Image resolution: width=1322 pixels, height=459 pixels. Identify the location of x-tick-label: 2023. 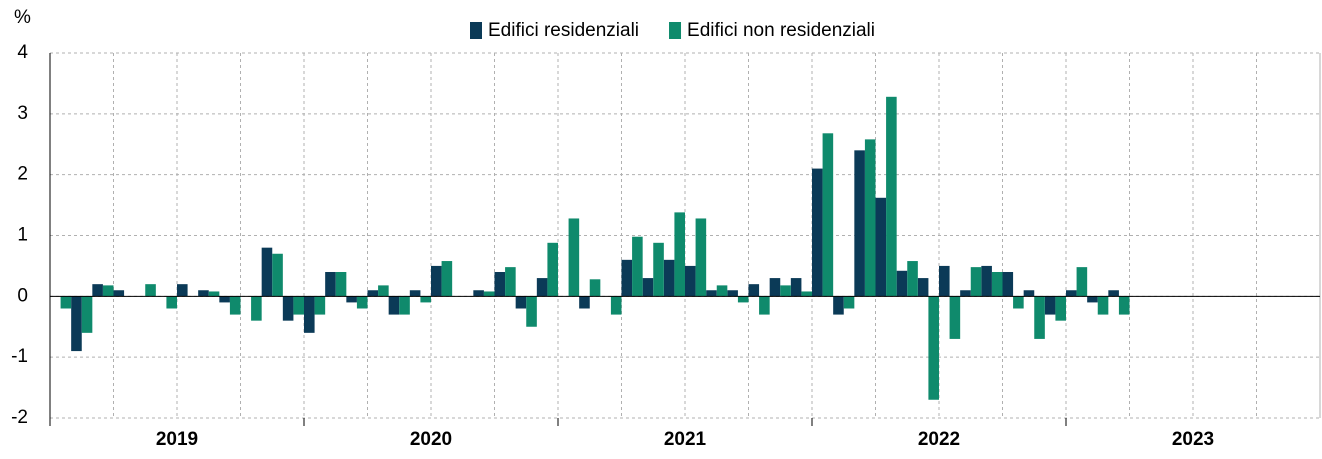
(1193, 439).